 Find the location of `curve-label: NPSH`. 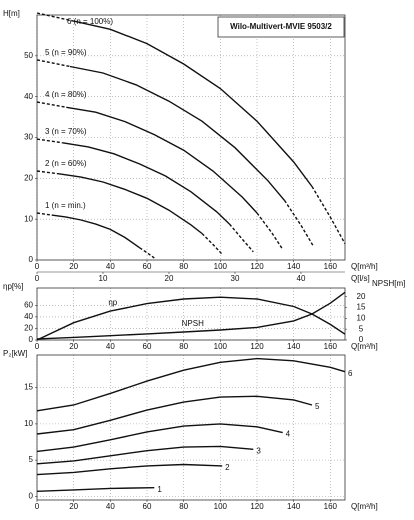

curve-label: NPSH is located at coordinates (193, 323).